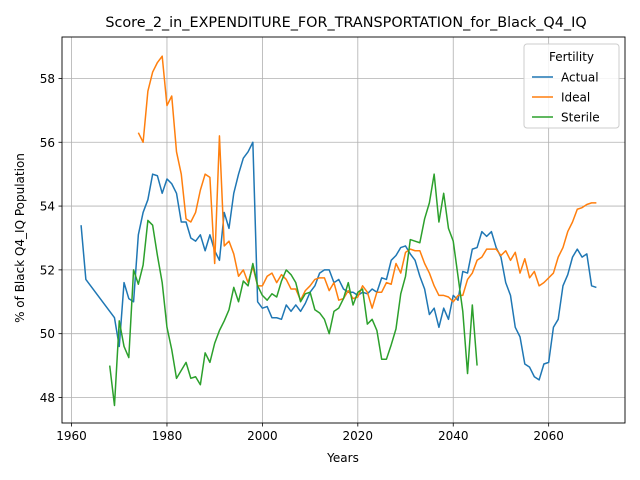 The height and width of the screenshot is (480, 640). What do you see at coordinates (47, 398) in the screenshot?
I see `y-tick-label: 48` at bounding box center [47, 398].